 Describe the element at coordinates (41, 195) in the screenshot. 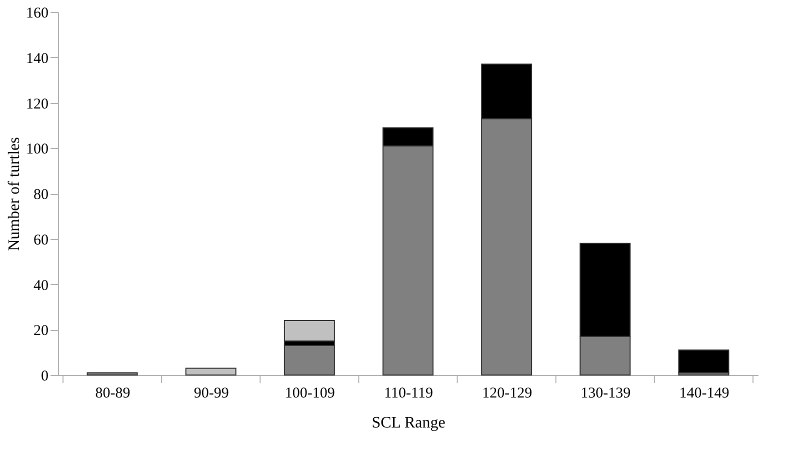

I see `y-tick-label: 80` at that location.